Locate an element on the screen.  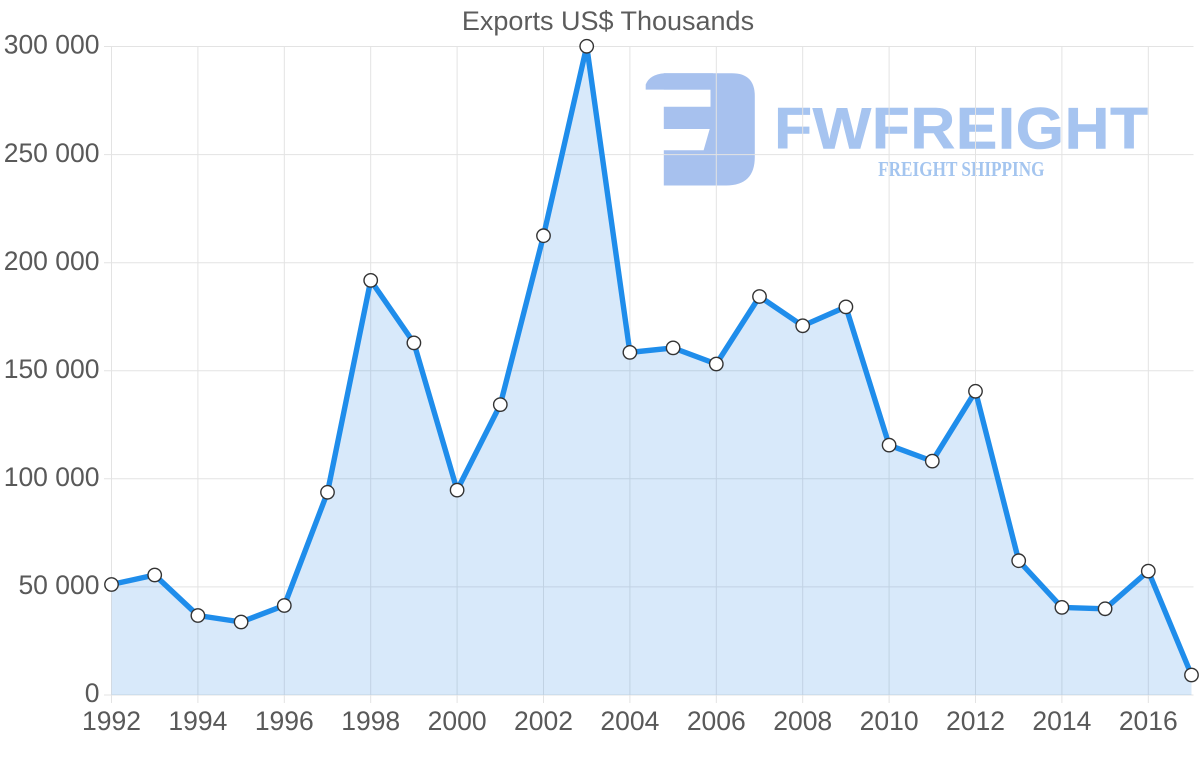
svg-text: 0 is located at coordinates (92, 693).